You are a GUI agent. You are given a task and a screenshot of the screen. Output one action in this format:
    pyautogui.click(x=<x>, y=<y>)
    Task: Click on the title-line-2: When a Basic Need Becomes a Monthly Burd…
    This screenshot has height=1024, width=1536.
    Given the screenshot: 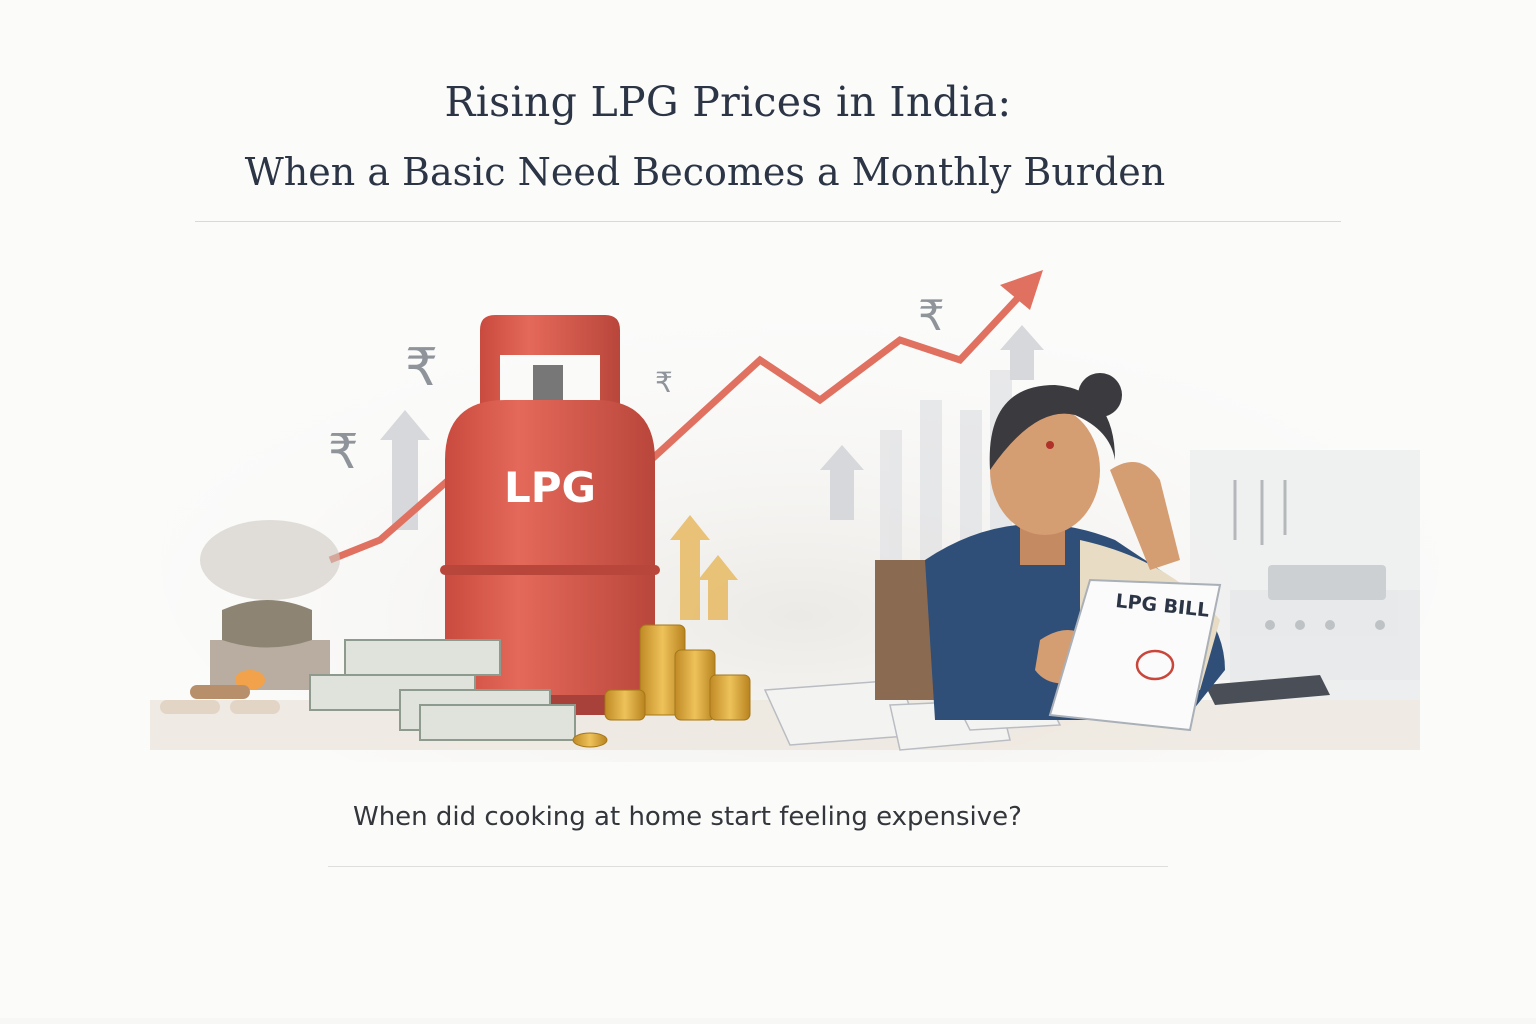 What is the action you would take?
    pyautogui.click(x=705, y=172)
    